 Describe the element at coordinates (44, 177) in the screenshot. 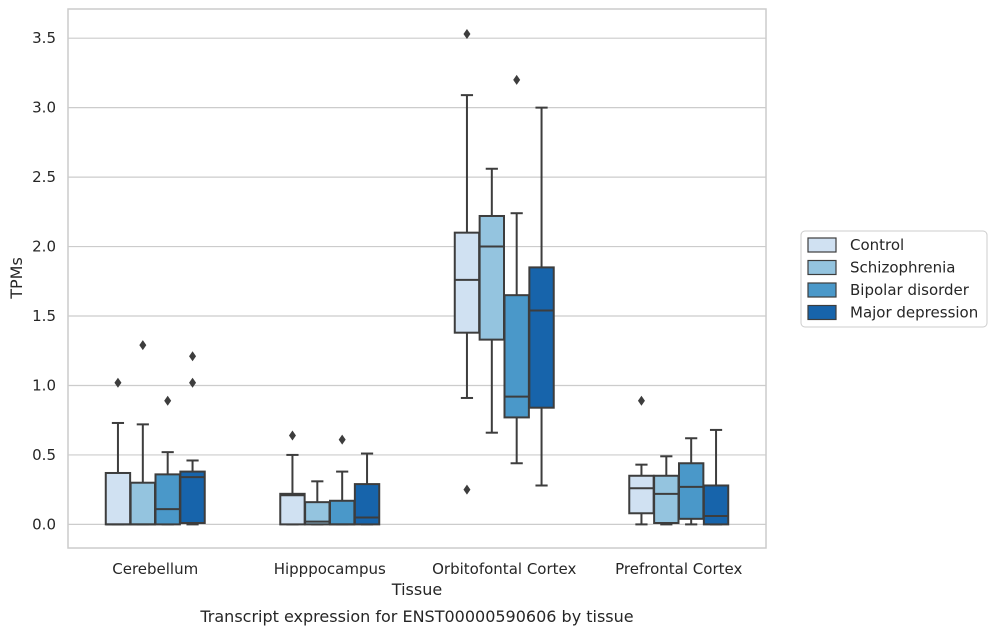

I see `y-tick-label: 2.5` at that location.